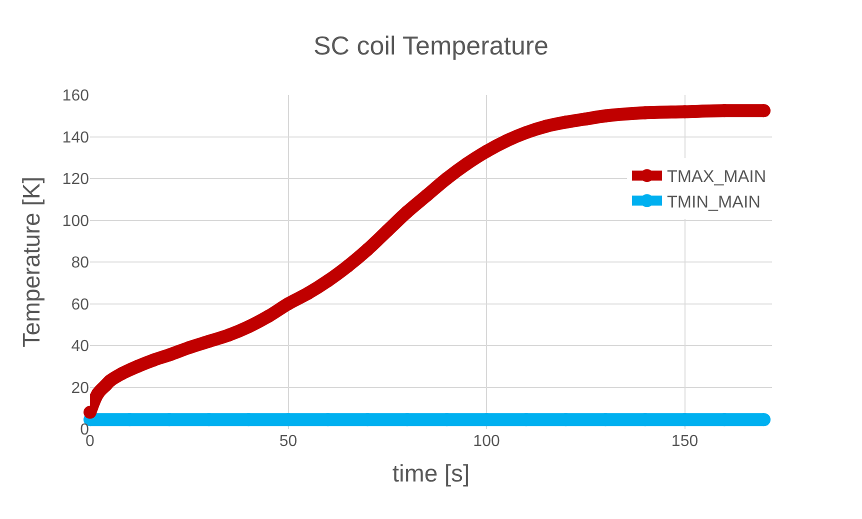  What do you see at coordinates (32, 262) in the screenshot?
I see `y-axis-title: Temperature [K]` at bounding box center [32, 262].